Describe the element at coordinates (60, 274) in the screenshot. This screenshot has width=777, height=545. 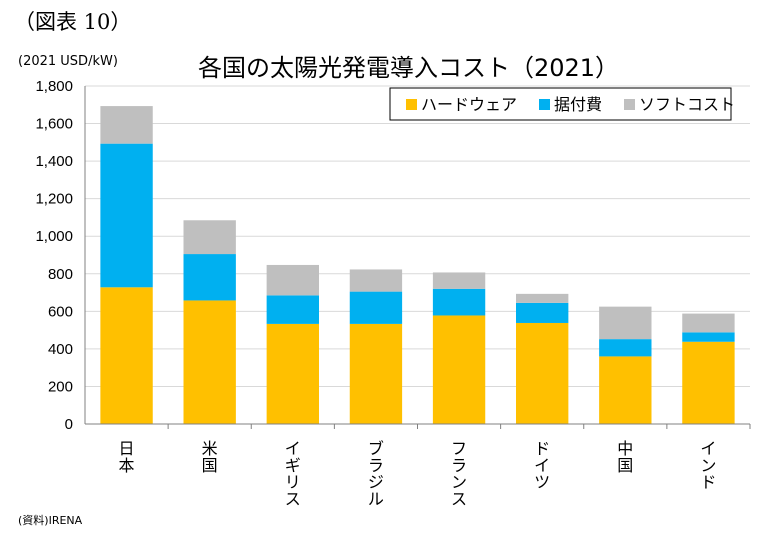
I see `y-tick-label: 800` at that location.